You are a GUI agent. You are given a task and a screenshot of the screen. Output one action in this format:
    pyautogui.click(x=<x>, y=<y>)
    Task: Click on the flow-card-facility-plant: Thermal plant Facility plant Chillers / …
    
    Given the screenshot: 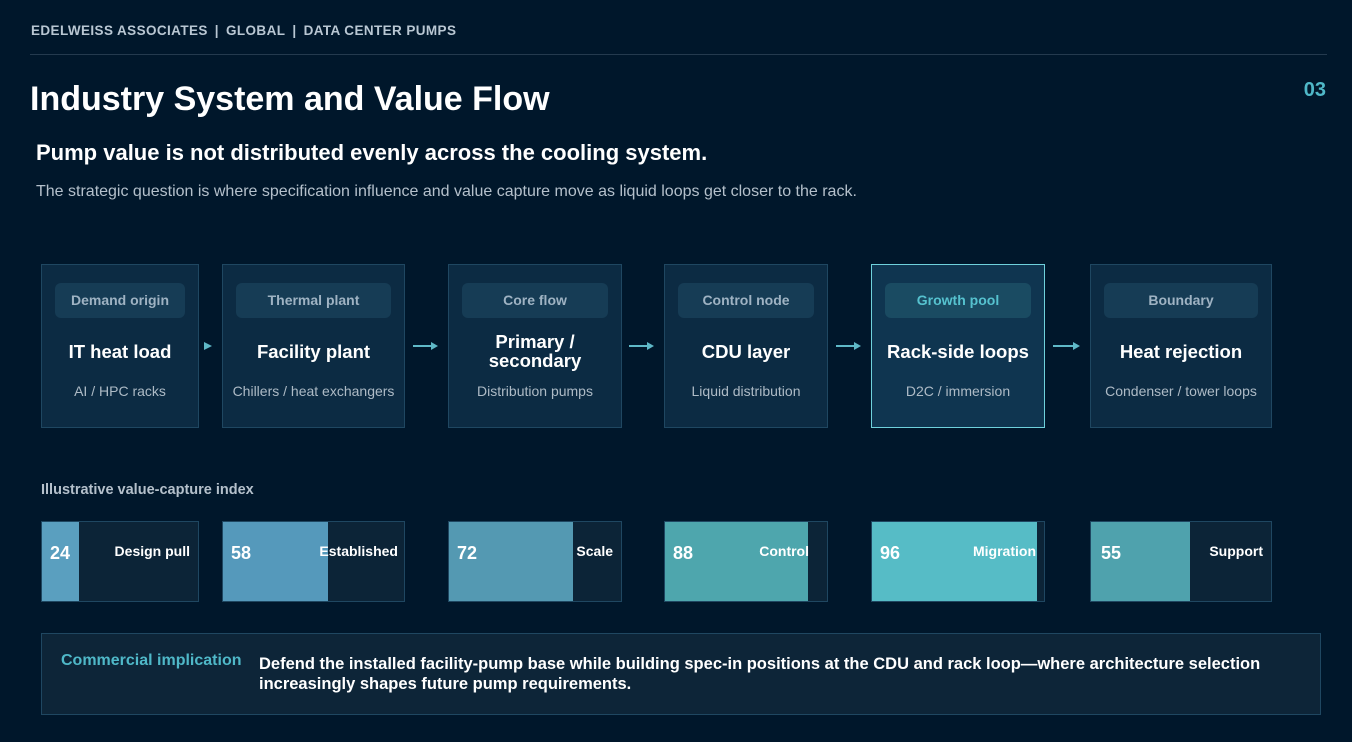 What is the action you would take?
    pyautogui.click(x=313, y=346)
    